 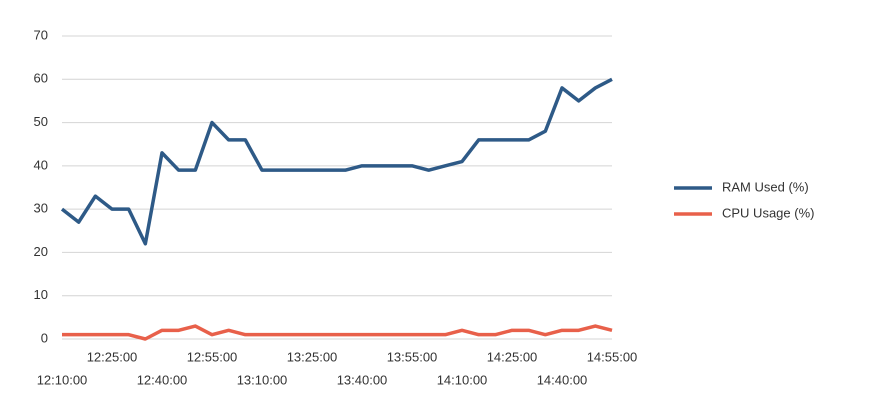 I want to click on legend-label: CPU Usage (%), so click(x=768, y=212).